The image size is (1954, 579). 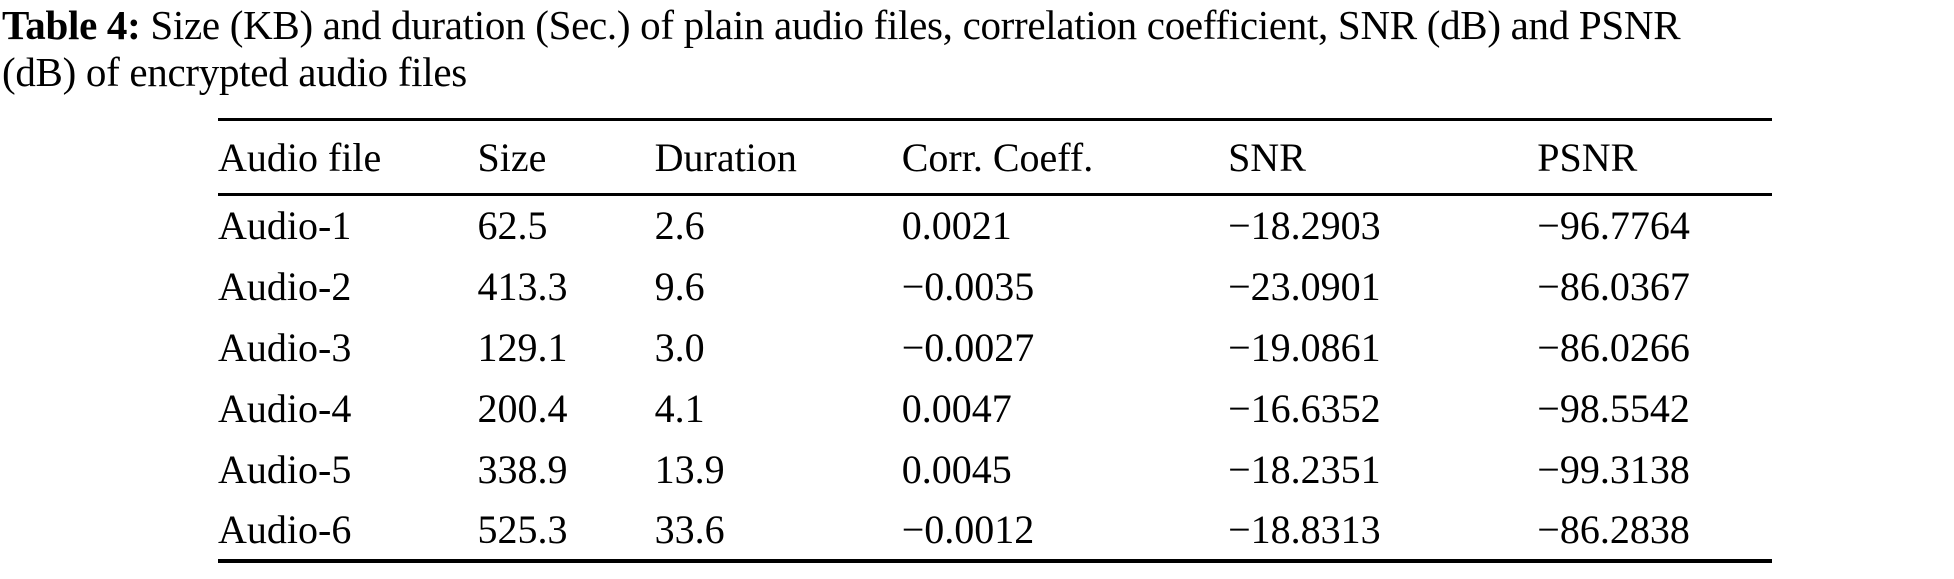 I want to click on table-cell-size: 200.4, so click(x=522, y=408).